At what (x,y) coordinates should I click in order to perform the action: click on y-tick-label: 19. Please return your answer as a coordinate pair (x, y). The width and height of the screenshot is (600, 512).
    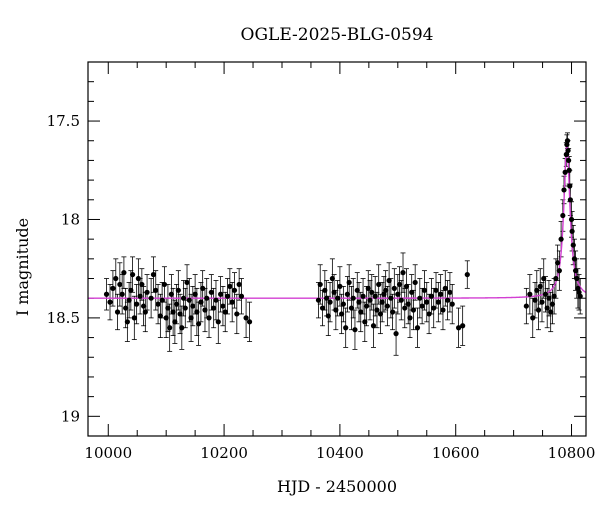
    Looking at the image, I should click on (70, 416).